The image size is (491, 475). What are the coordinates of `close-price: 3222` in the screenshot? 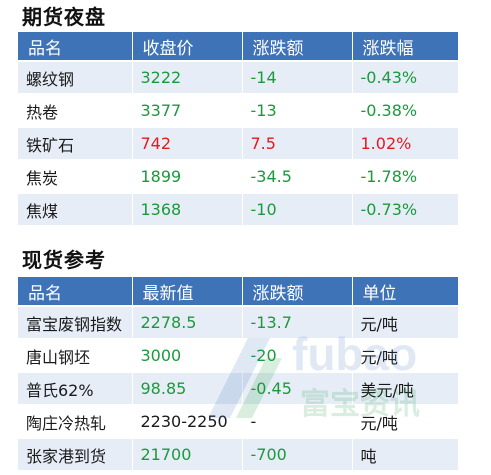 It's located at (186, 77).